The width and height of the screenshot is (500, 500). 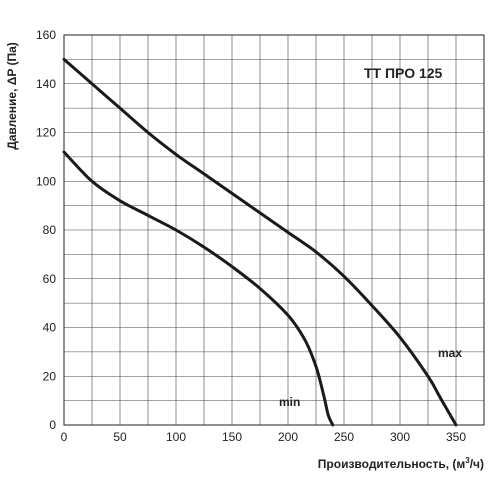 I want to click on y-tick-label: 120, so click(x=46, y=133).